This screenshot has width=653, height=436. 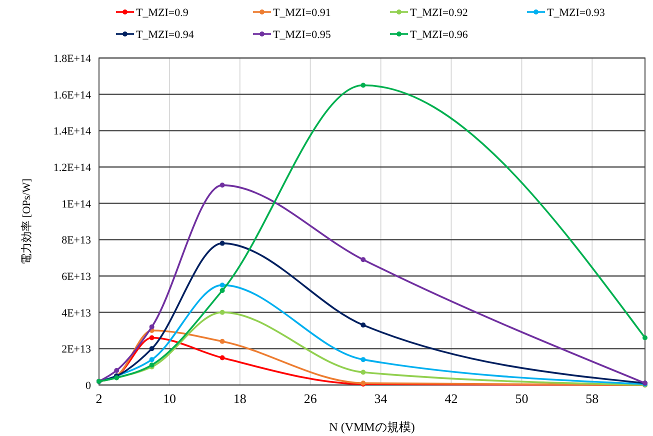 I want to click on y-tick-label: 8E+13, so click(x=77, y=240).